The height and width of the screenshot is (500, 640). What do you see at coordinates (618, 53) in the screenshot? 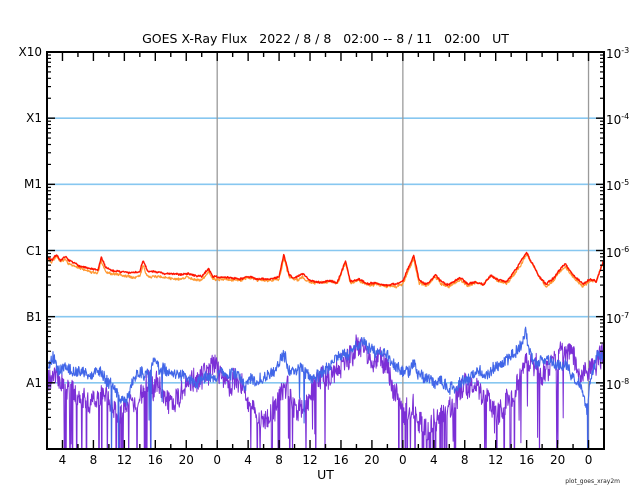
I see `flux-label-1e-3: 10-3` at bounding box center [618, 53].